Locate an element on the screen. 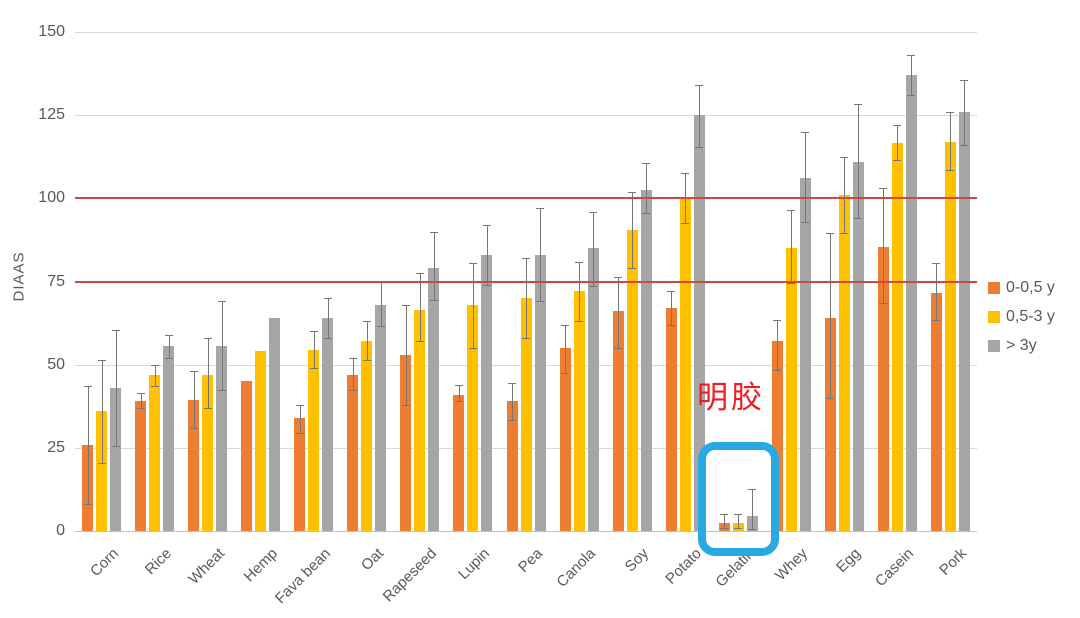 This screenshot has width=1080, height=618. bar-casein is located at coordinates (911, 303).